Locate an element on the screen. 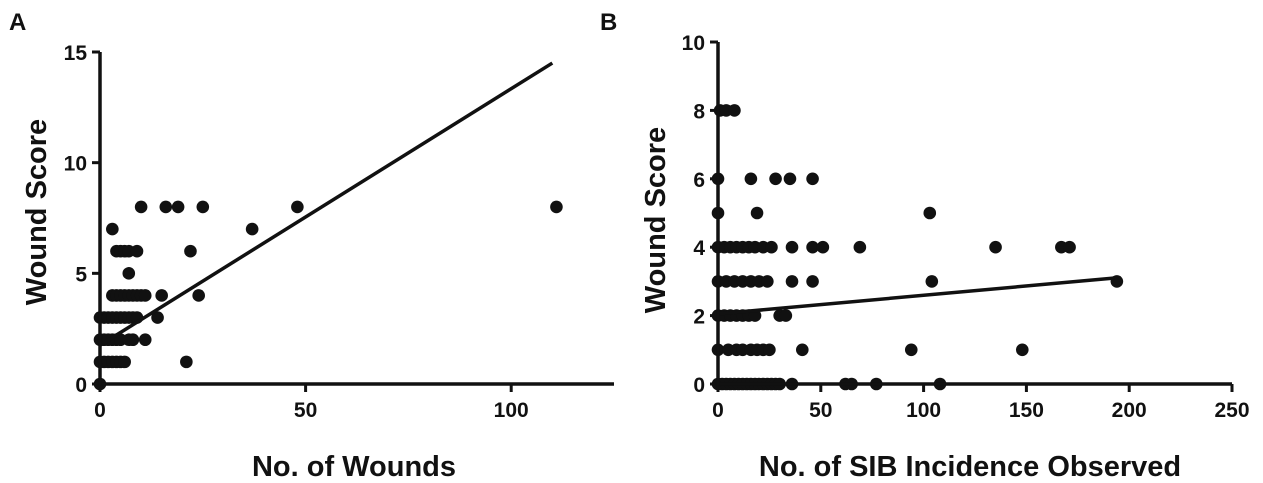  panel-letter-a: A is located at coordinates (17, 22).